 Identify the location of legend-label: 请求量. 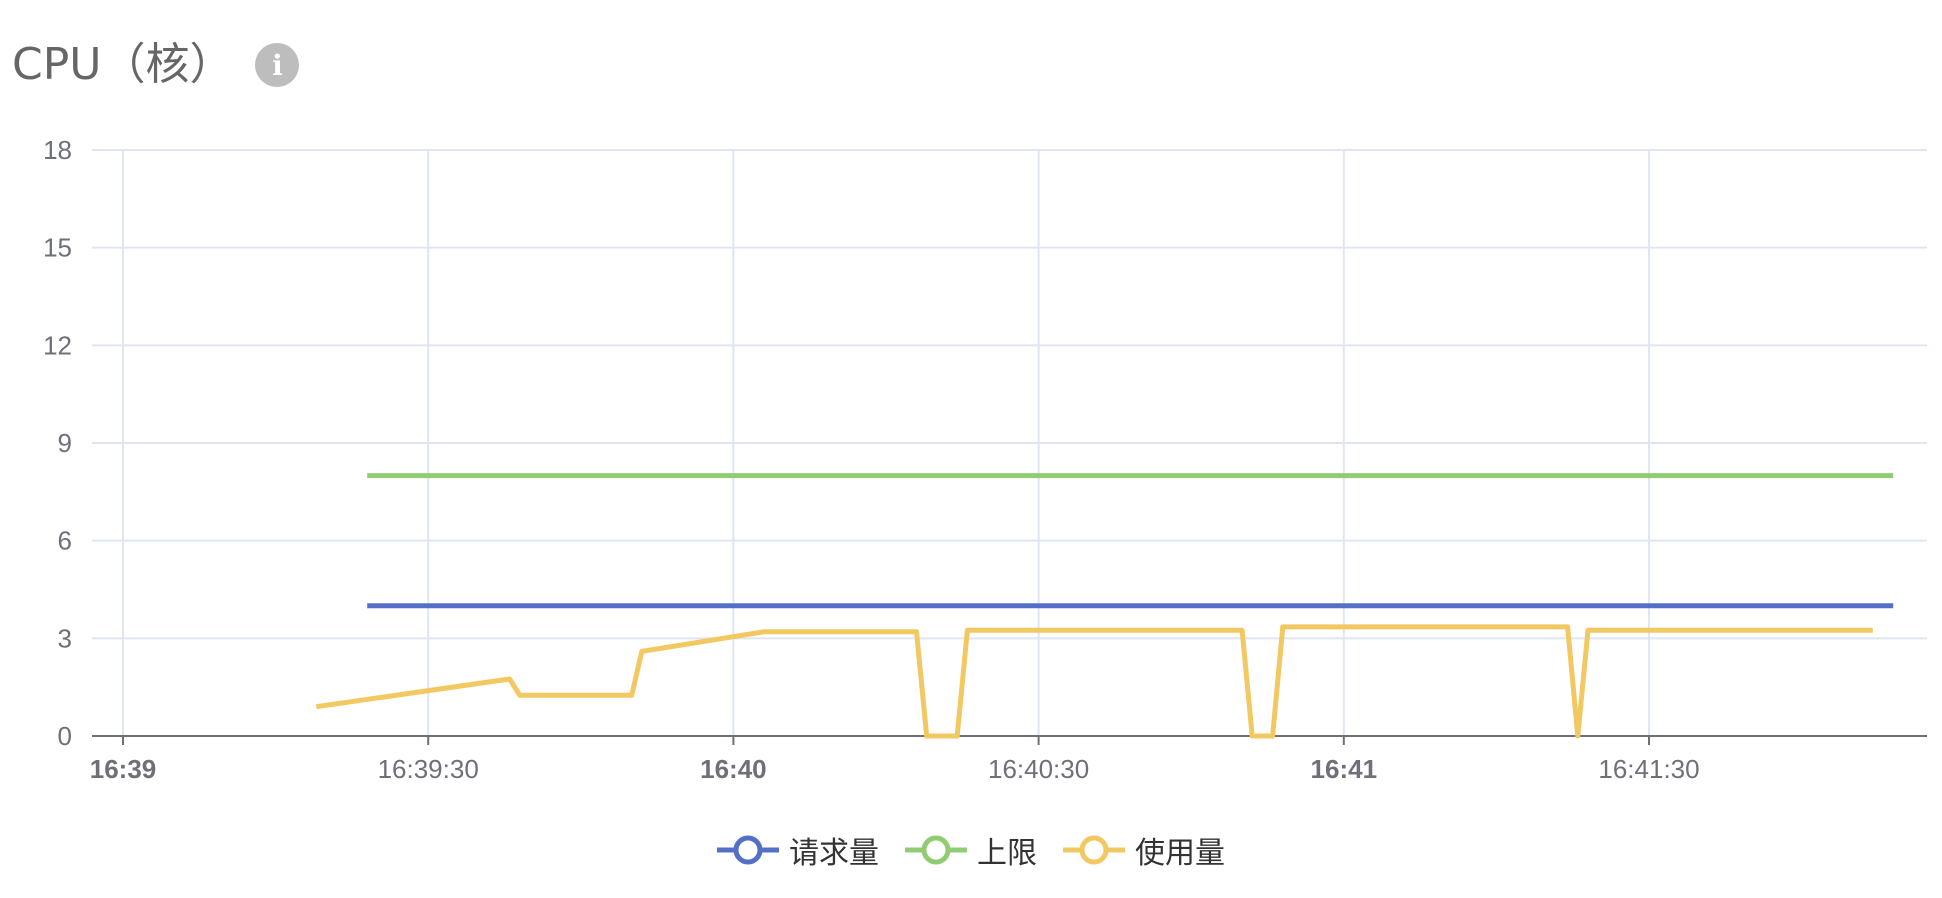
(834, 850).